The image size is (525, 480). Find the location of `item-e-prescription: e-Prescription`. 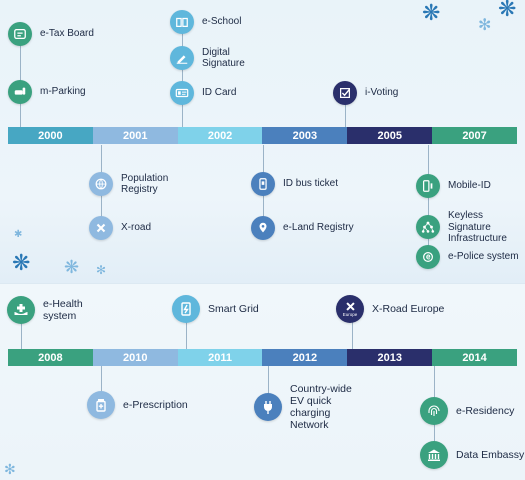

item-e-prescription: e-Prescription is located at coordinates (137, 405).